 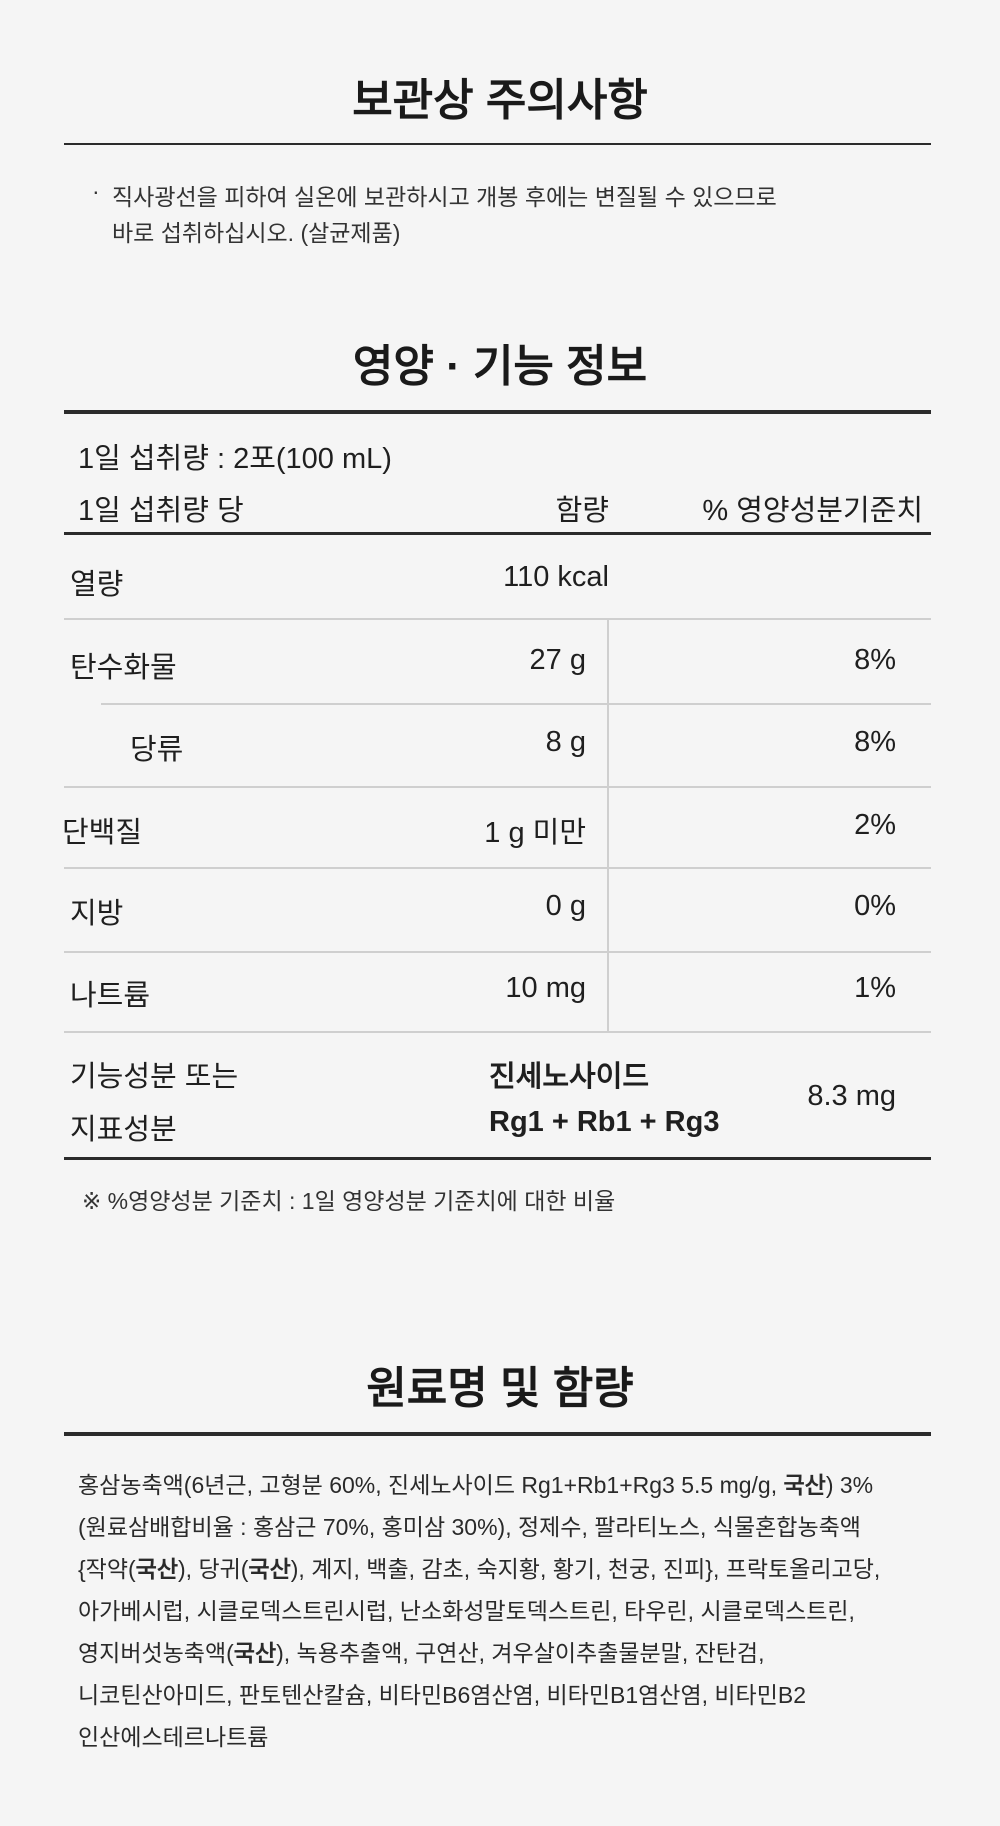 I want to click on ingredients-title: 원료명 및 함량, so click(x=500, y=1388).